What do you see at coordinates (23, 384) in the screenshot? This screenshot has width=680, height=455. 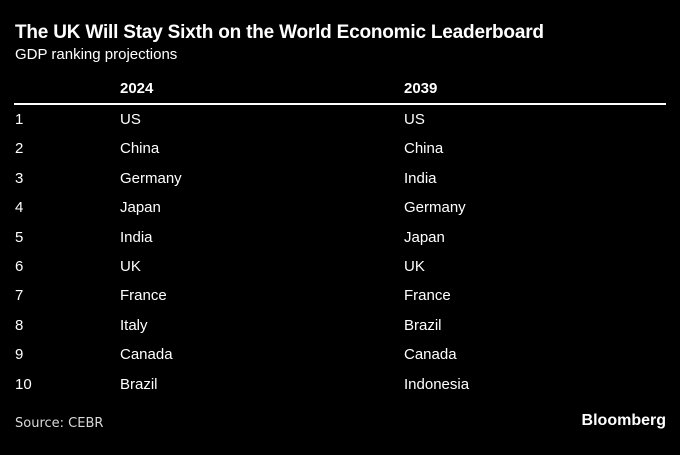 I see `rank-cell: 10` at bounding box center [23, 384].